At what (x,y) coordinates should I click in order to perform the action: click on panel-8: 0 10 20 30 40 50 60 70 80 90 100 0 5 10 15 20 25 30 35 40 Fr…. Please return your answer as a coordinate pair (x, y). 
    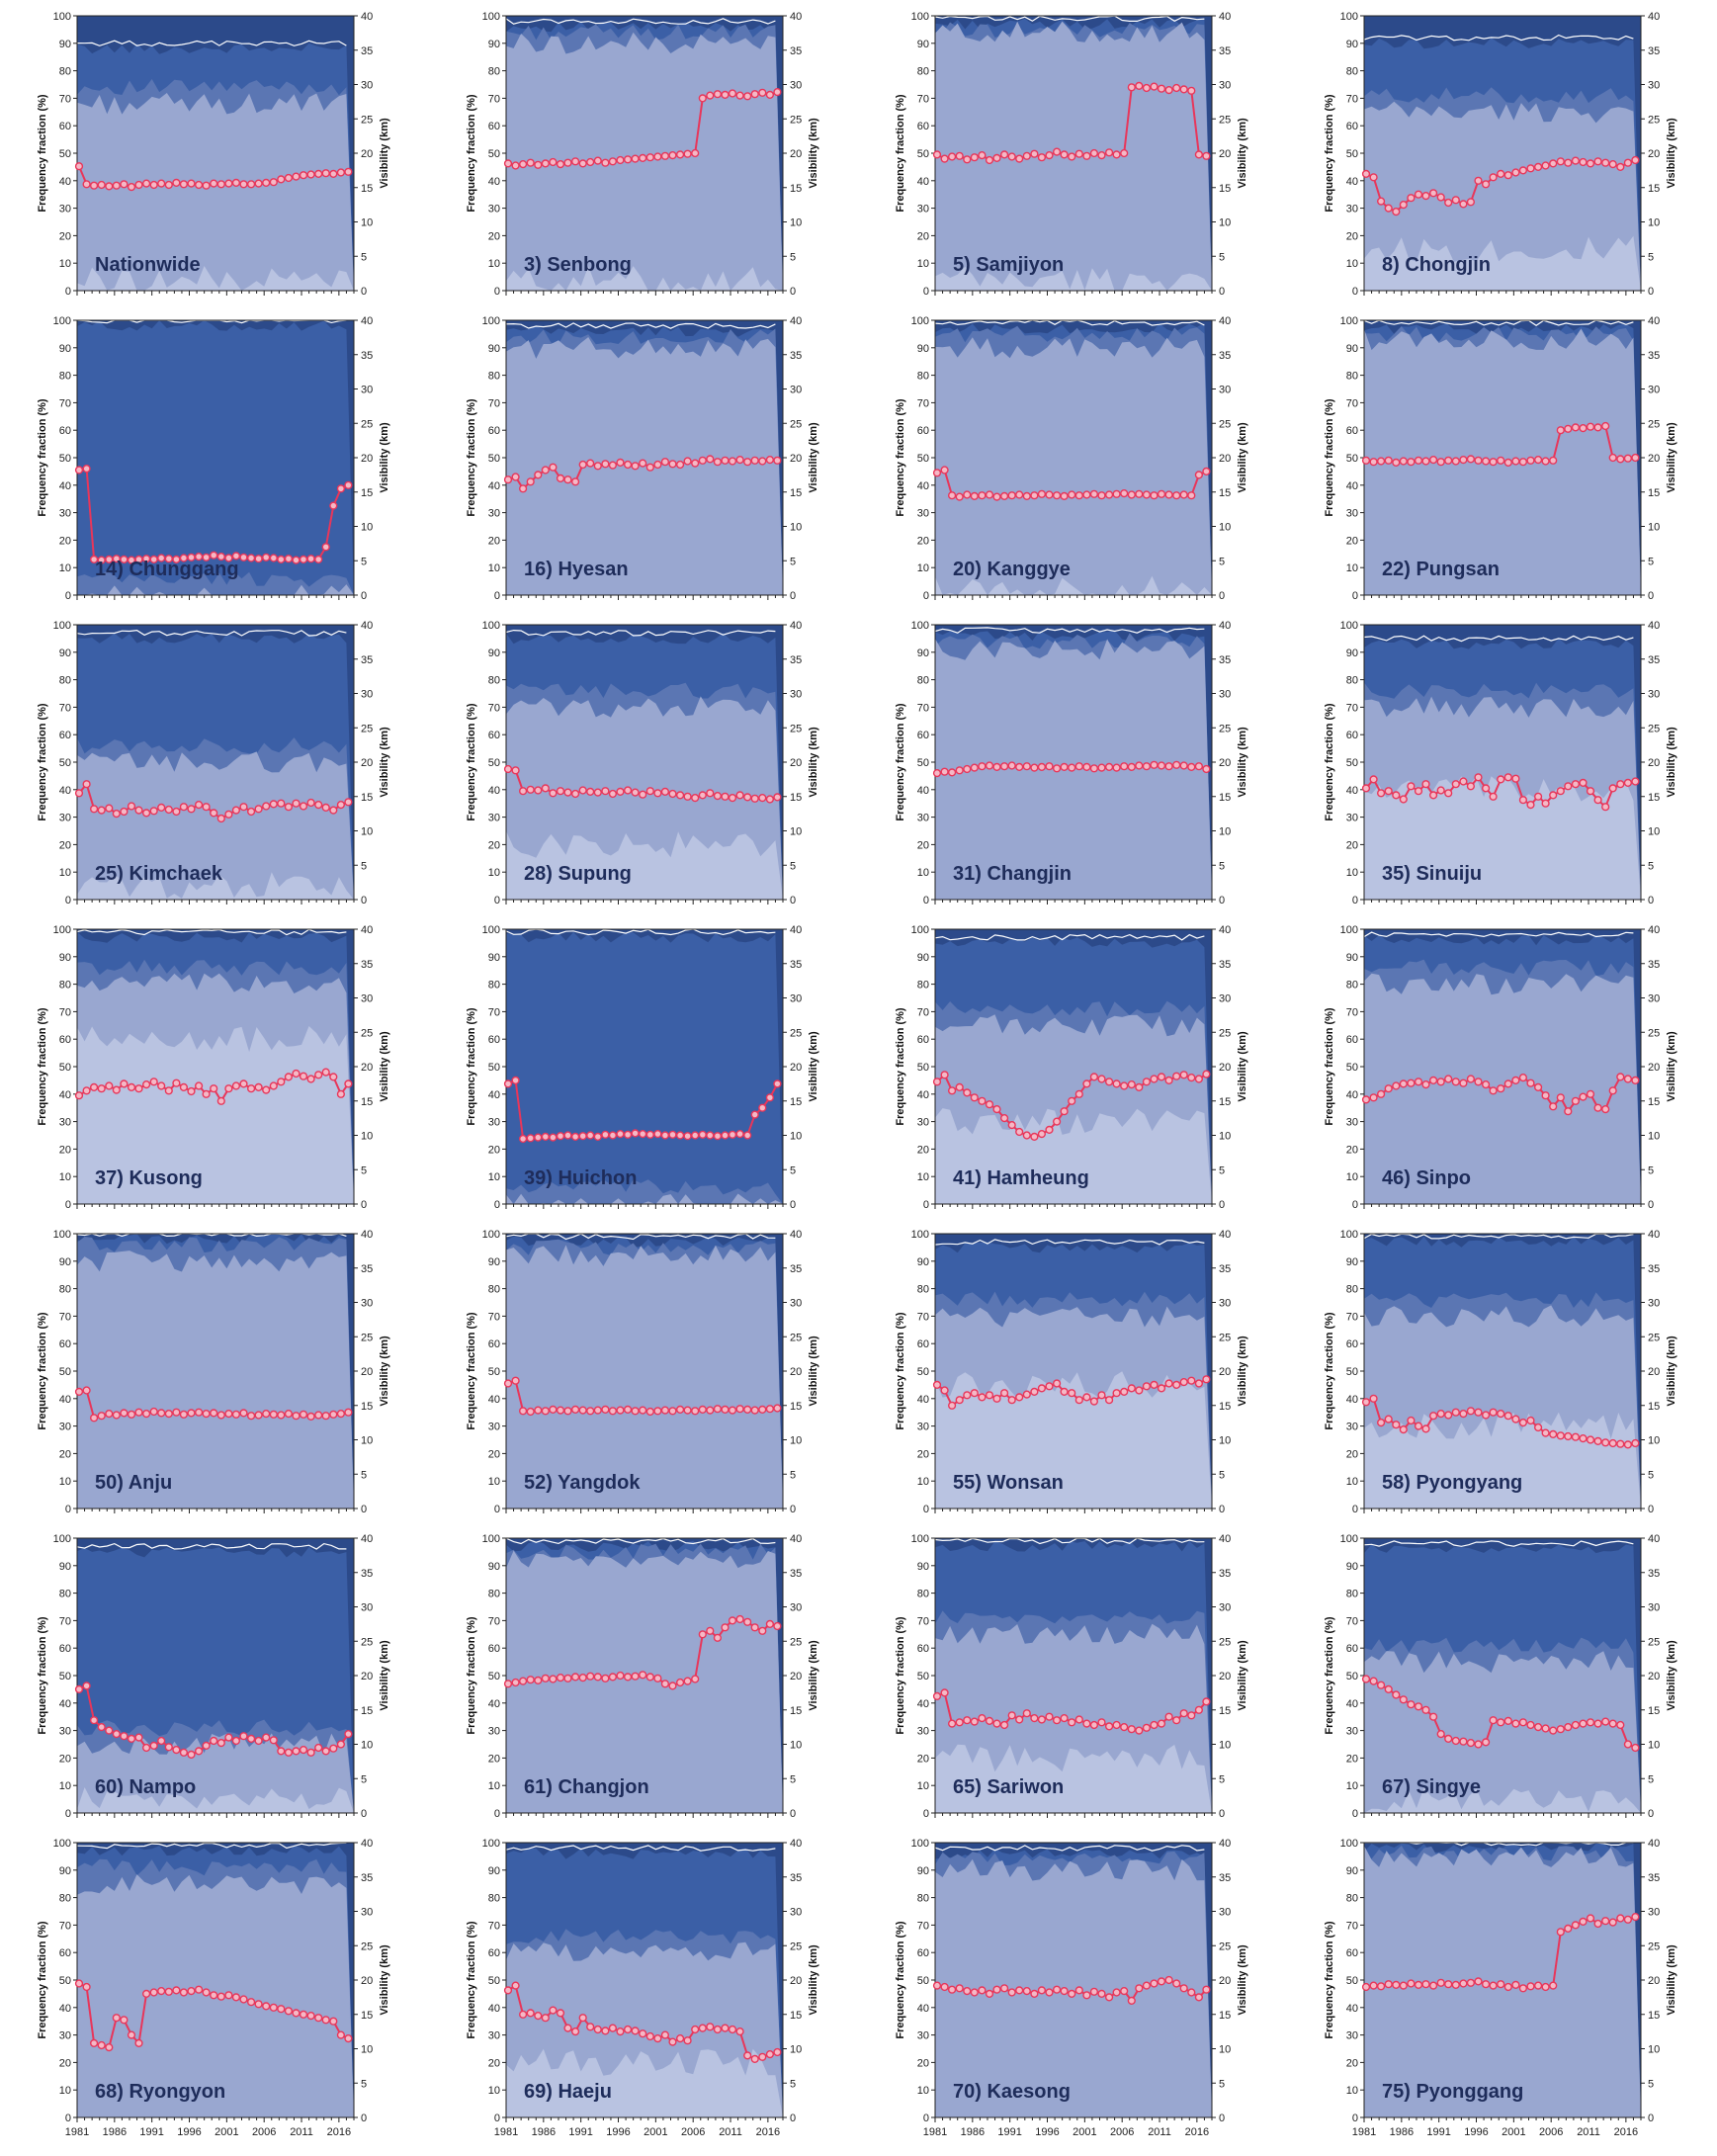
    Looking at the image, I should click on (216, 761).